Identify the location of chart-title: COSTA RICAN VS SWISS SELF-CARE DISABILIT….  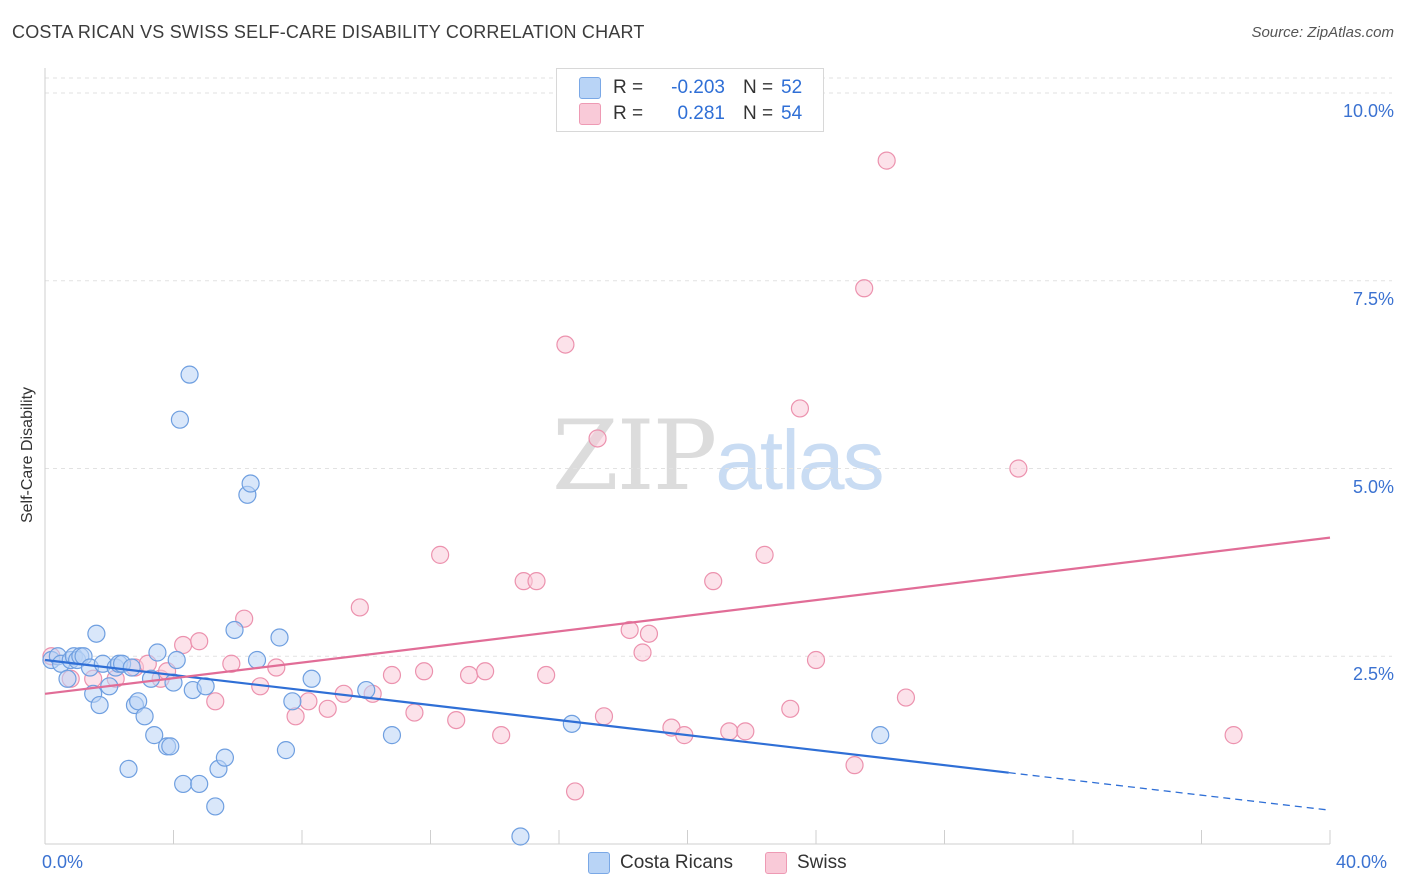
(328, 32).